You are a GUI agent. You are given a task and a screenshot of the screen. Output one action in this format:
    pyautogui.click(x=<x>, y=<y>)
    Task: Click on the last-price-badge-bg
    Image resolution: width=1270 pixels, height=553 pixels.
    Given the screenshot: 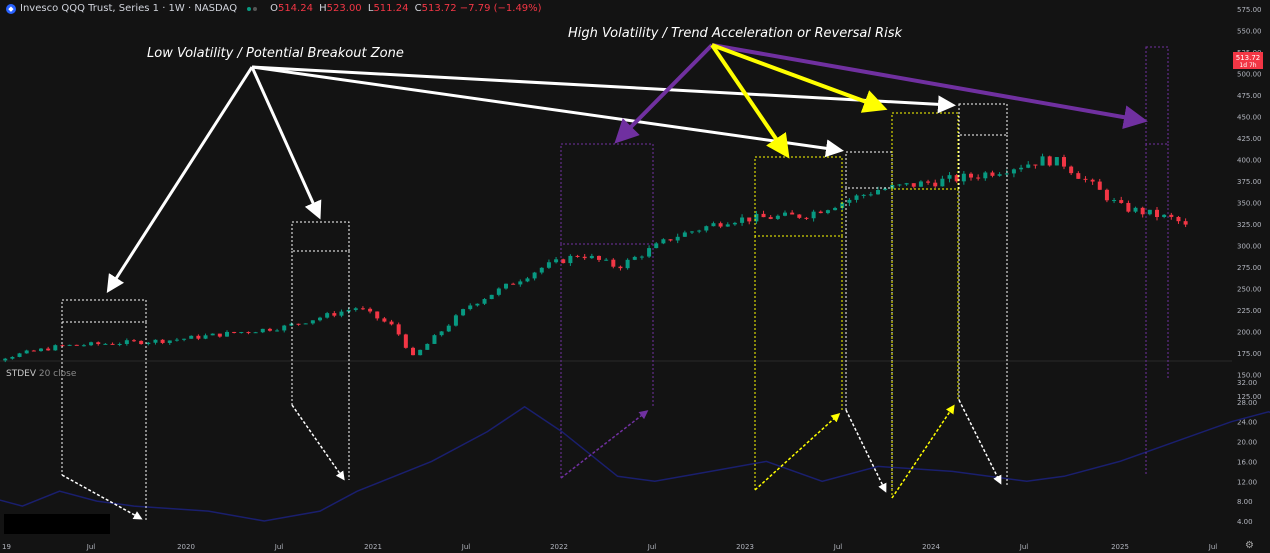 What is the action you would take?
    pyautogui.click(x=1248, y=60)
    